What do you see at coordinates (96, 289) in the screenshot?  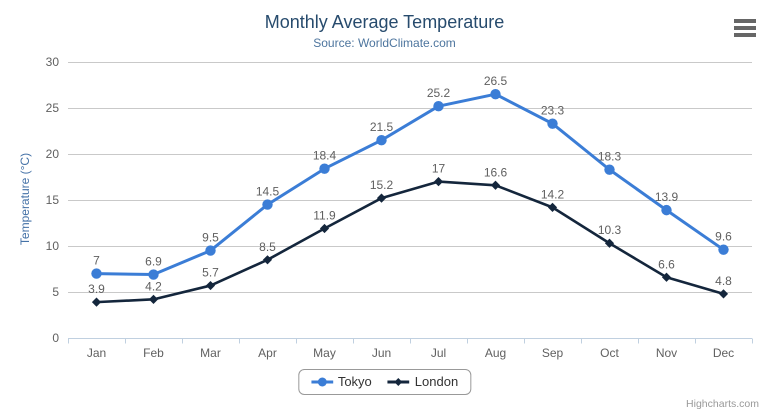 I see `data-label-london: 3.9` at bounding box center [96, 289].